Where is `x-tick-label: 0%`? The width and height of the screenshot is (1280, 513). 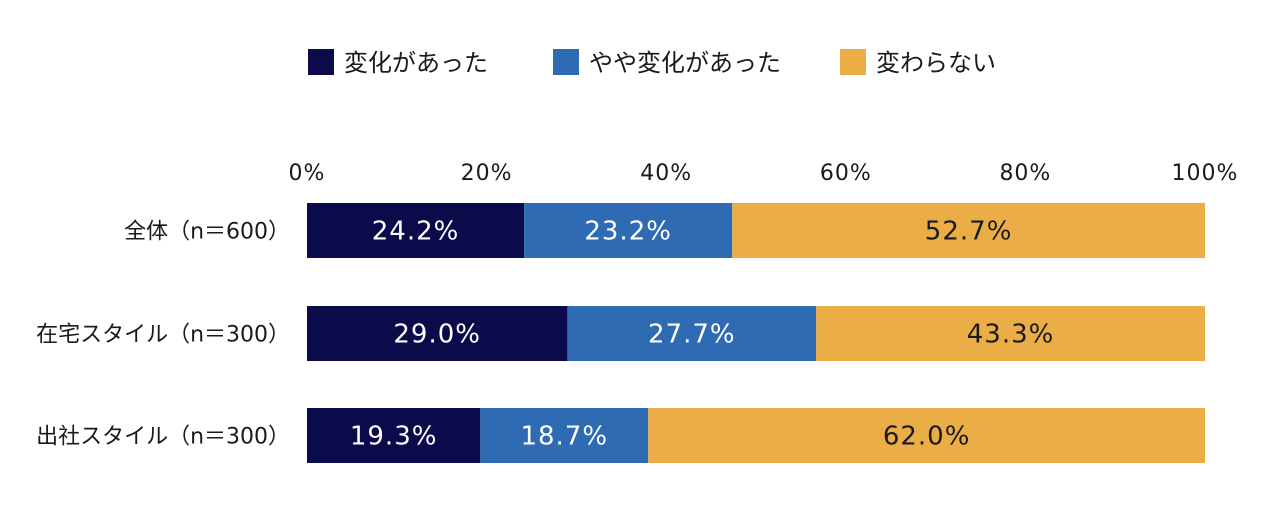
x-tick-label: 0% is located at coordinates (307, 173).